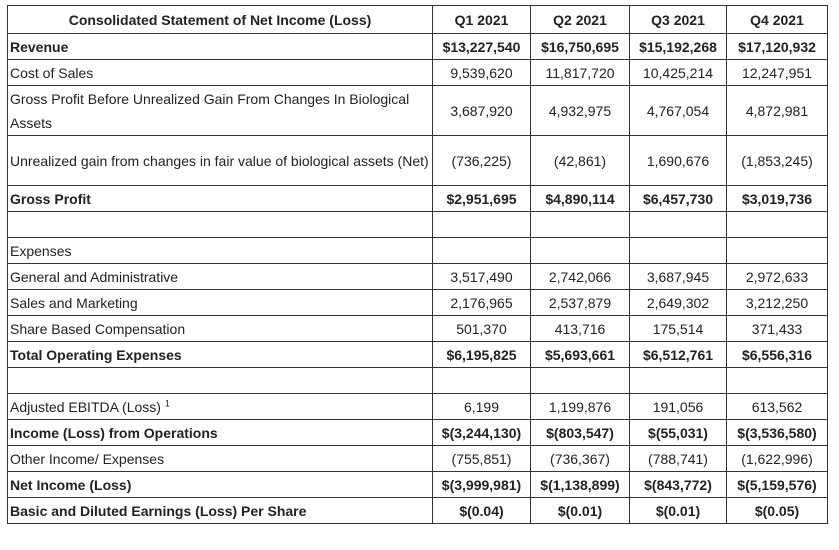 The height and width of the screenshot is (550, 839). What do you see at coordinates (114, 432) in the screenshot?
I see `label-text: Income (Loss) from Operations` at bounding box center [114, 432].